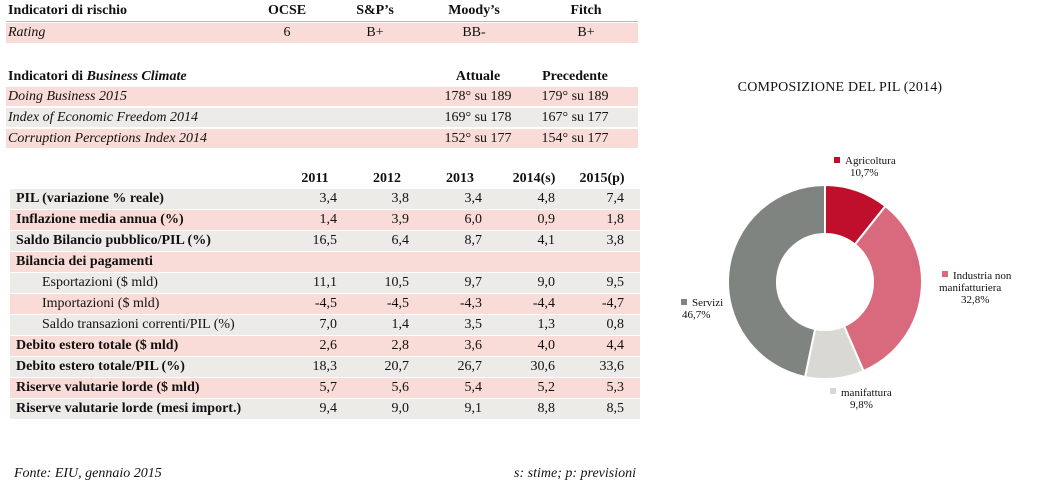  What do you see at coordinates (534, 178) in the screenshot?
I see `year-2014s: 2014(s)` at bounding box center [534, 178].